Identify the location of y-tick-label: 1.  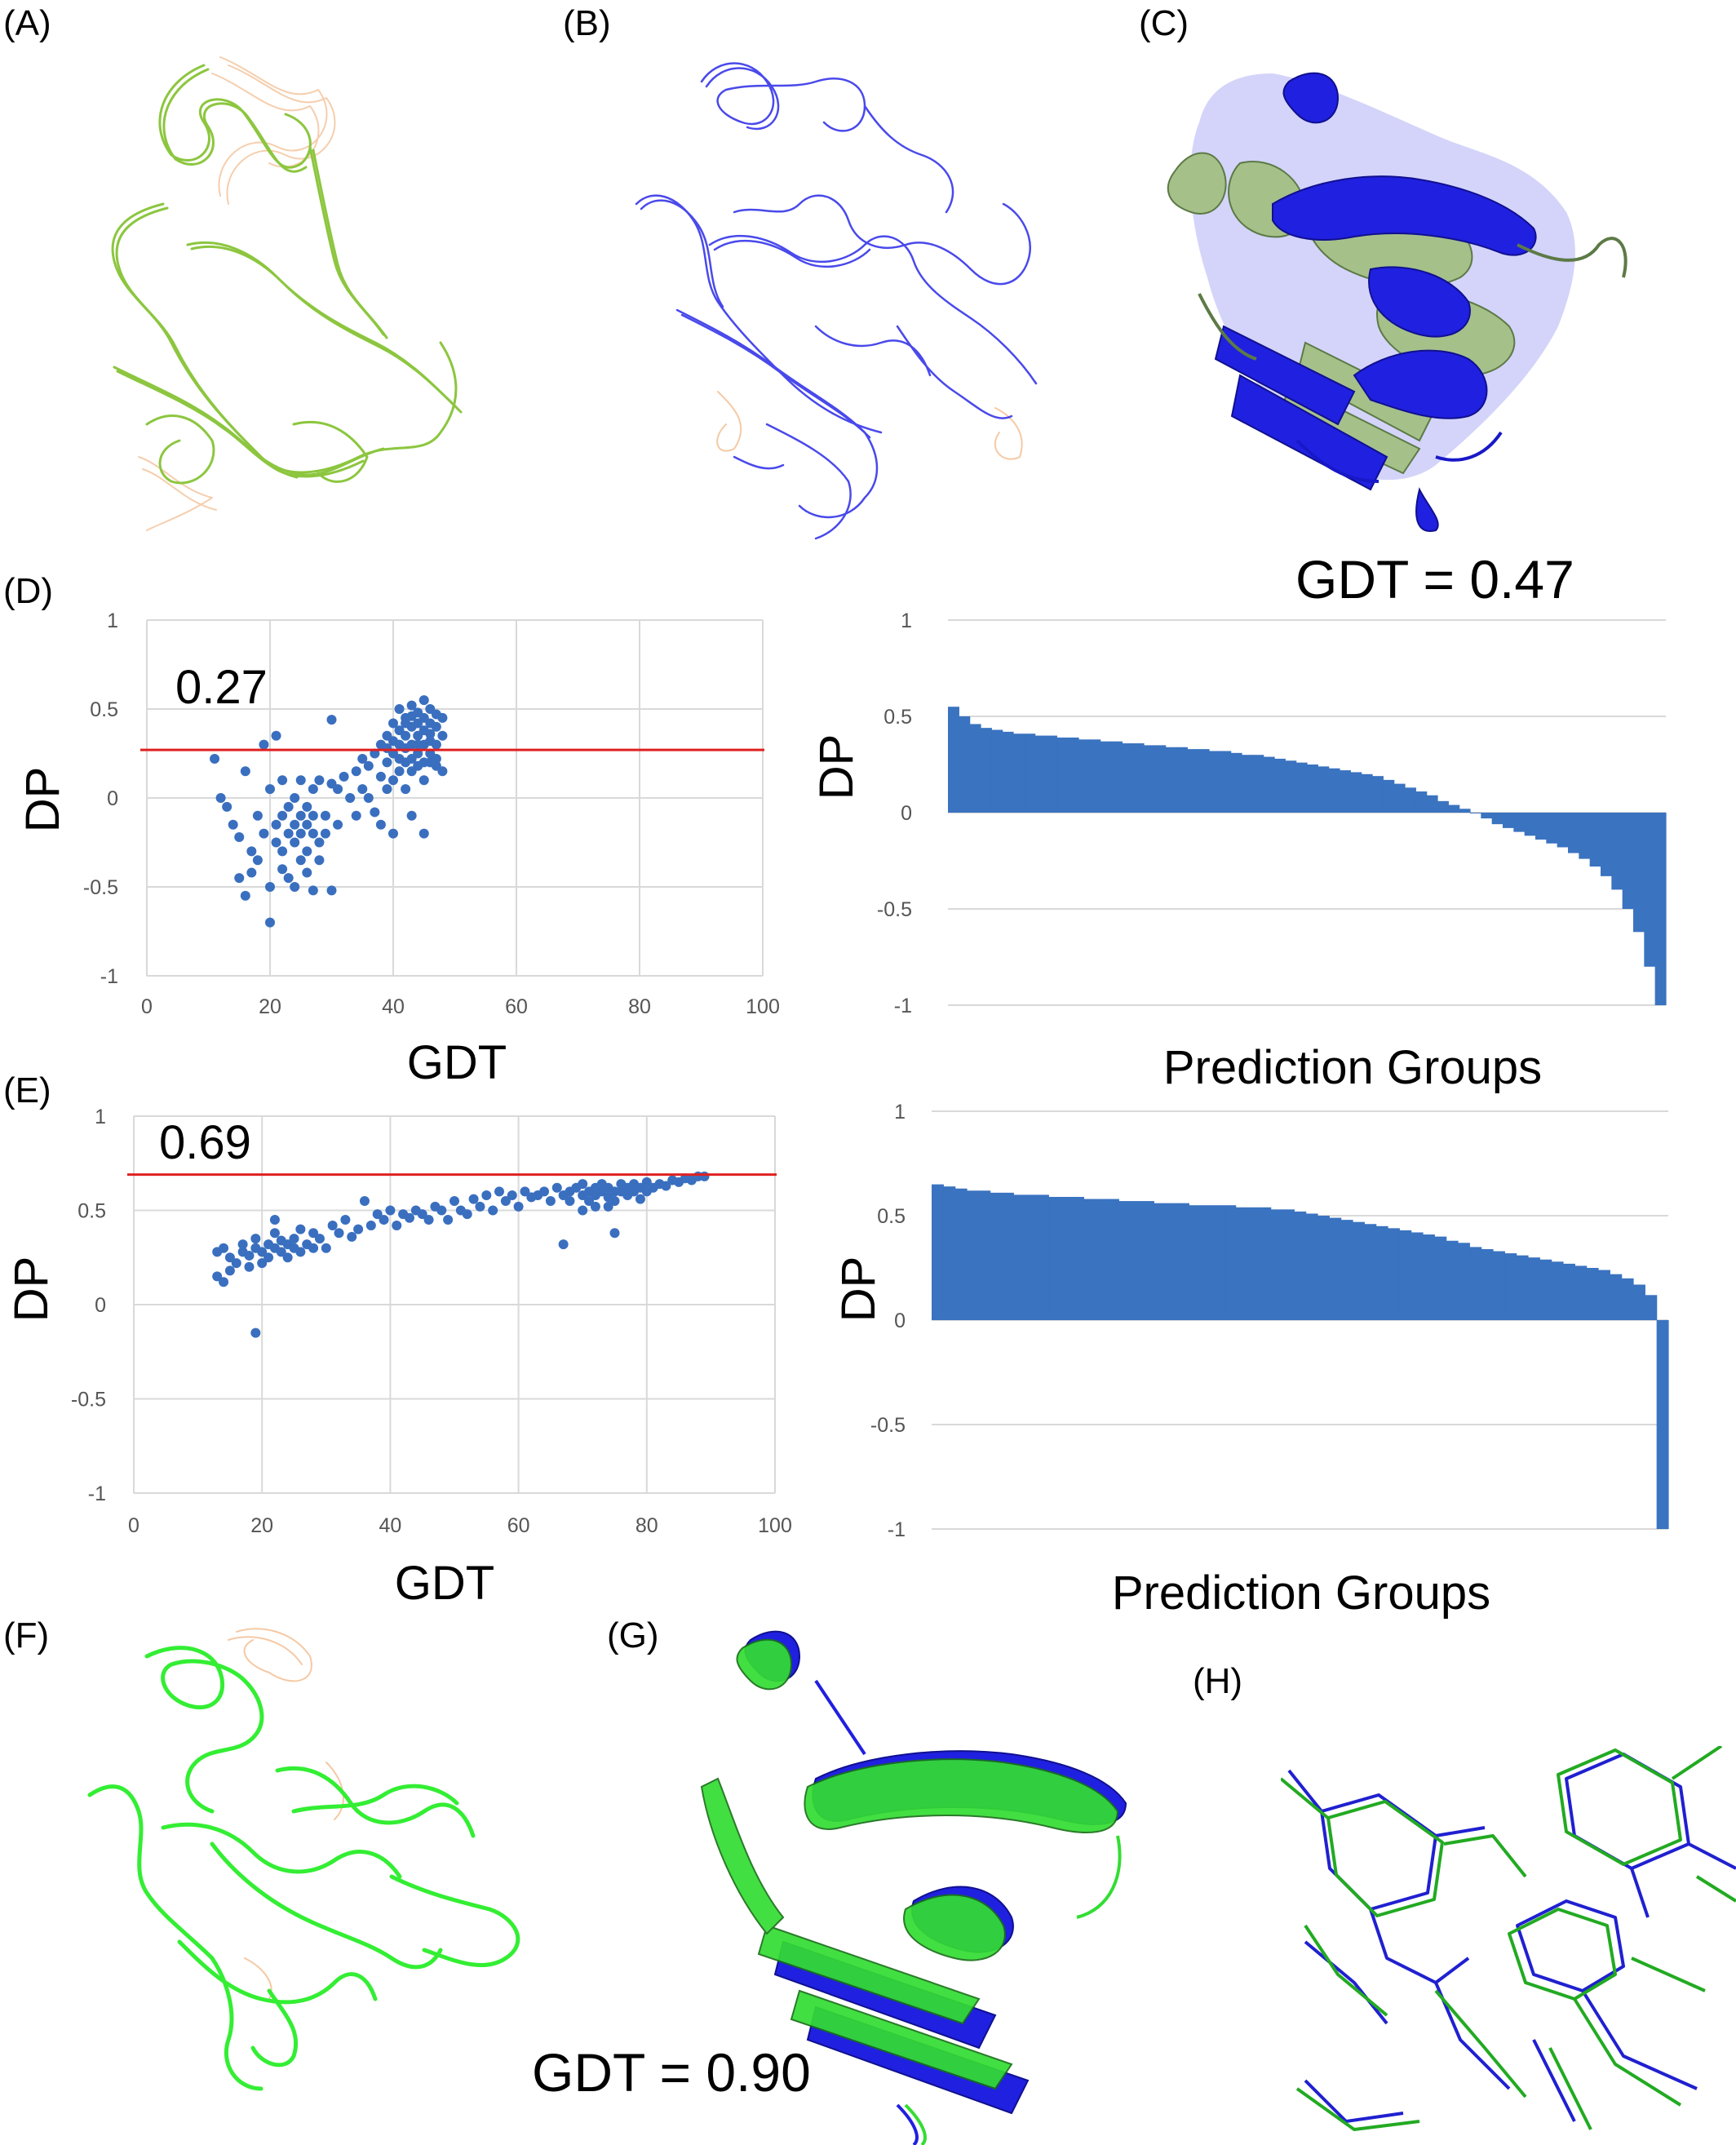
(906, 620).